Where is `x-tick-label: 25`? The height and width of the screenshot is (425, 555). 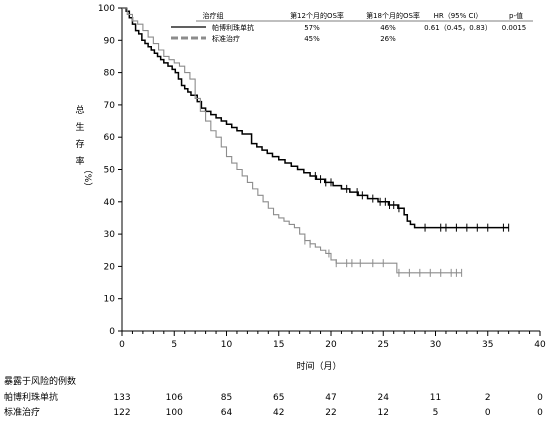
x-tick-label: 25 is located at coordinates (383, 345).